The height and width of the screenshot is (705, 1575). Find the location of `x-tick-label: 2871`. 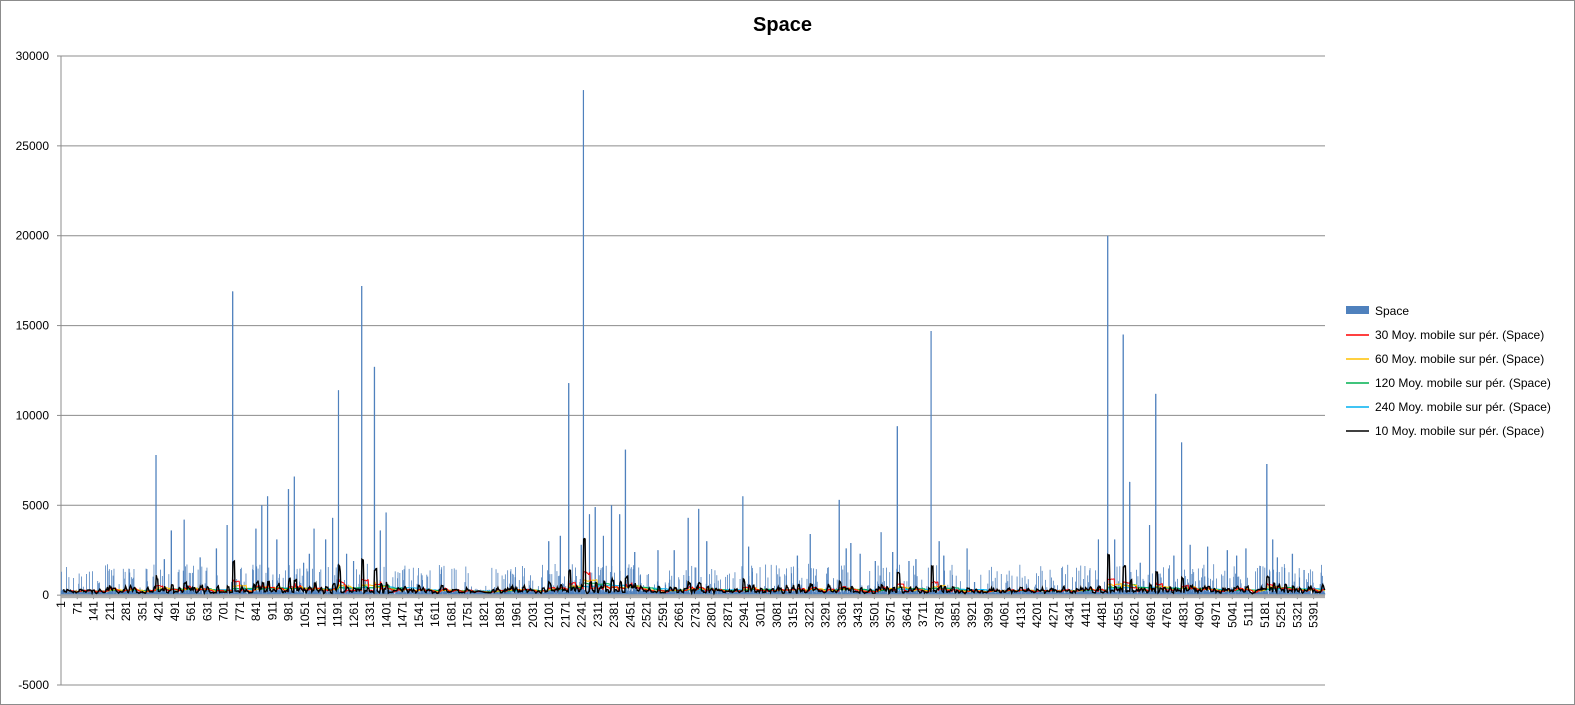

x-tick-label: 2871 is located at coordinates (728, 614).